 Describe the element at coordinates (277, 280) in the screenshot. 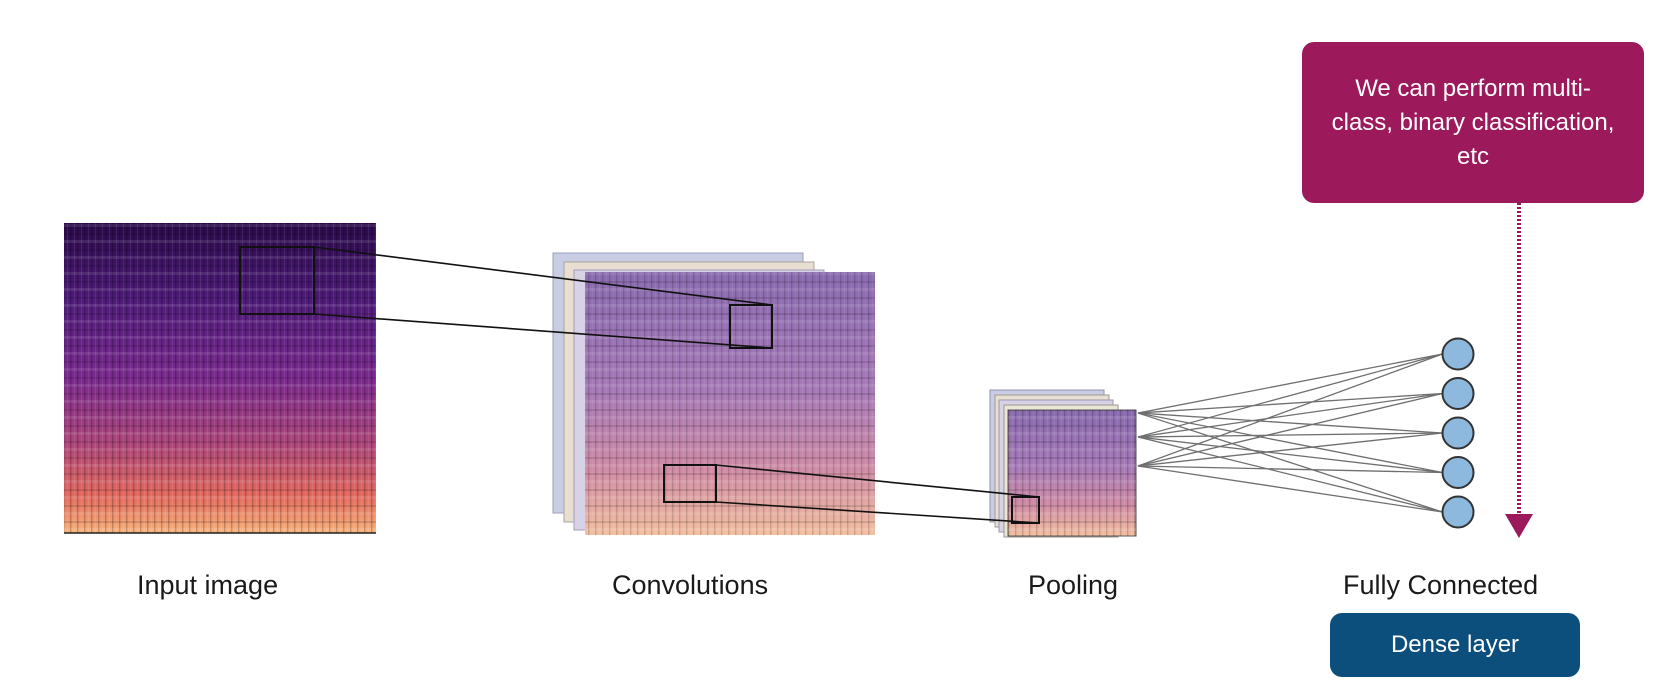

I see `input-receptive-field-box` at that location.